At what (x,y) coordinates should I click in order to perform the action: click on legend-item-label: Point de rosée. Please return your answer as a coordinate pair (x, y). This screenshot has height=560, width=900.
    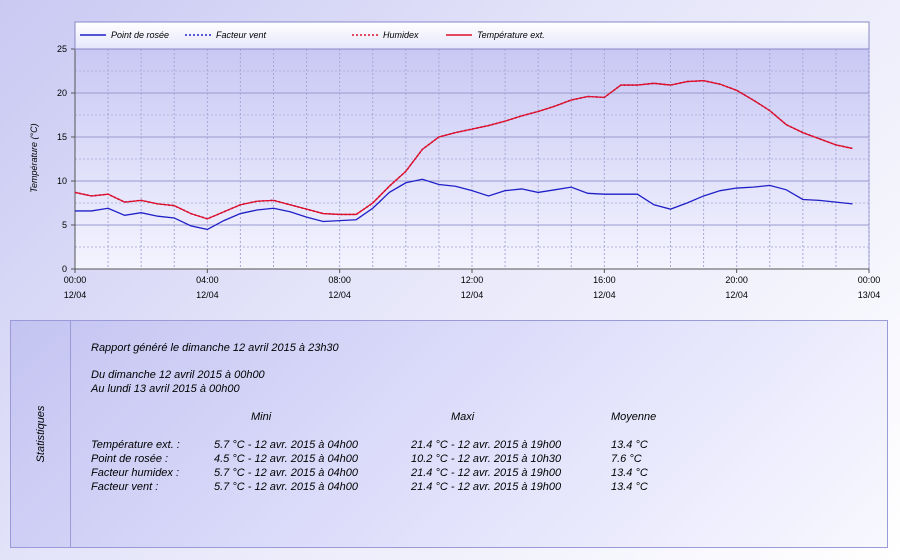
    Looking at the image, I should click on (140, 35).